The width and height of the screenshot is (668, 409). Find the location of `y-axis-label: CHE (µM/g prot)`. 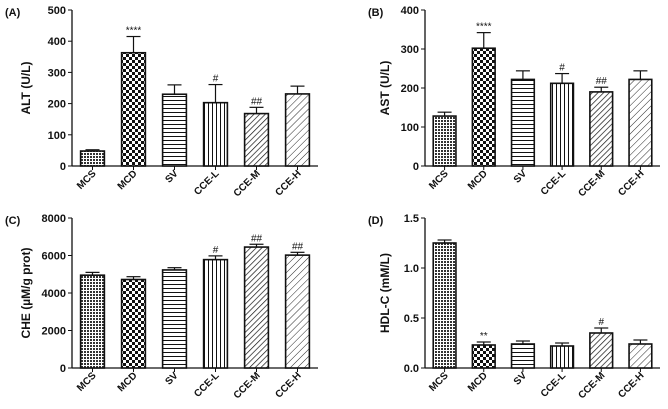

y-axis-label: CHE (µM/g prot) is located at coordinates (26, 293).